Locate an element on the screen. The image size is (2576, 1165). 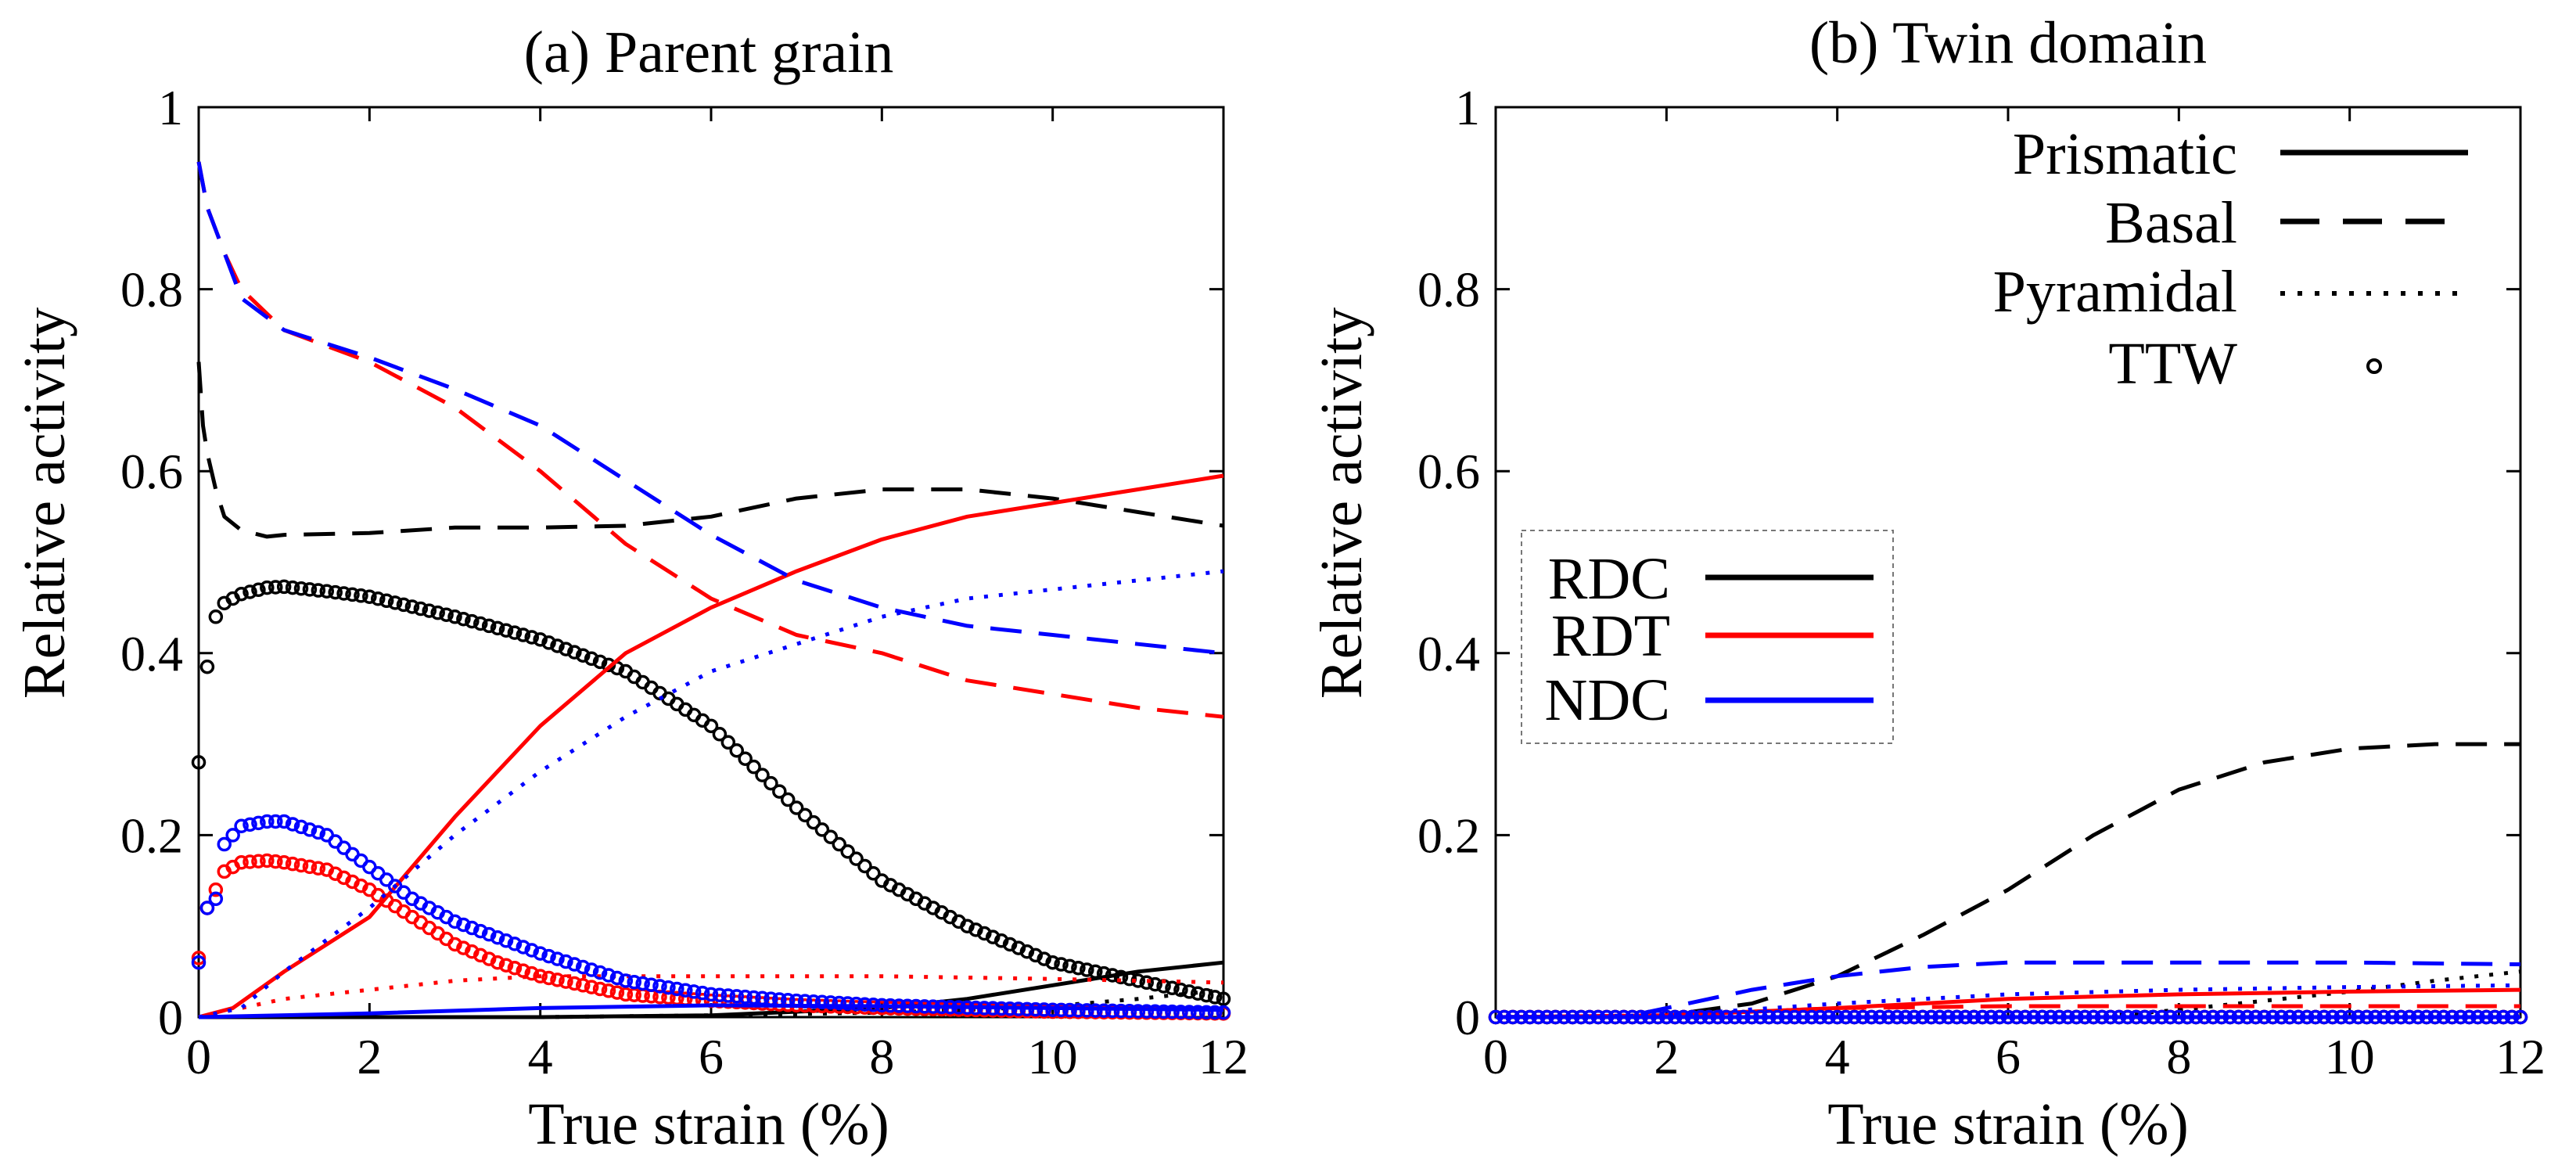
mode-legend: Prismatic Basal Pyramidal TTW is located at coordinates (2230, 259).